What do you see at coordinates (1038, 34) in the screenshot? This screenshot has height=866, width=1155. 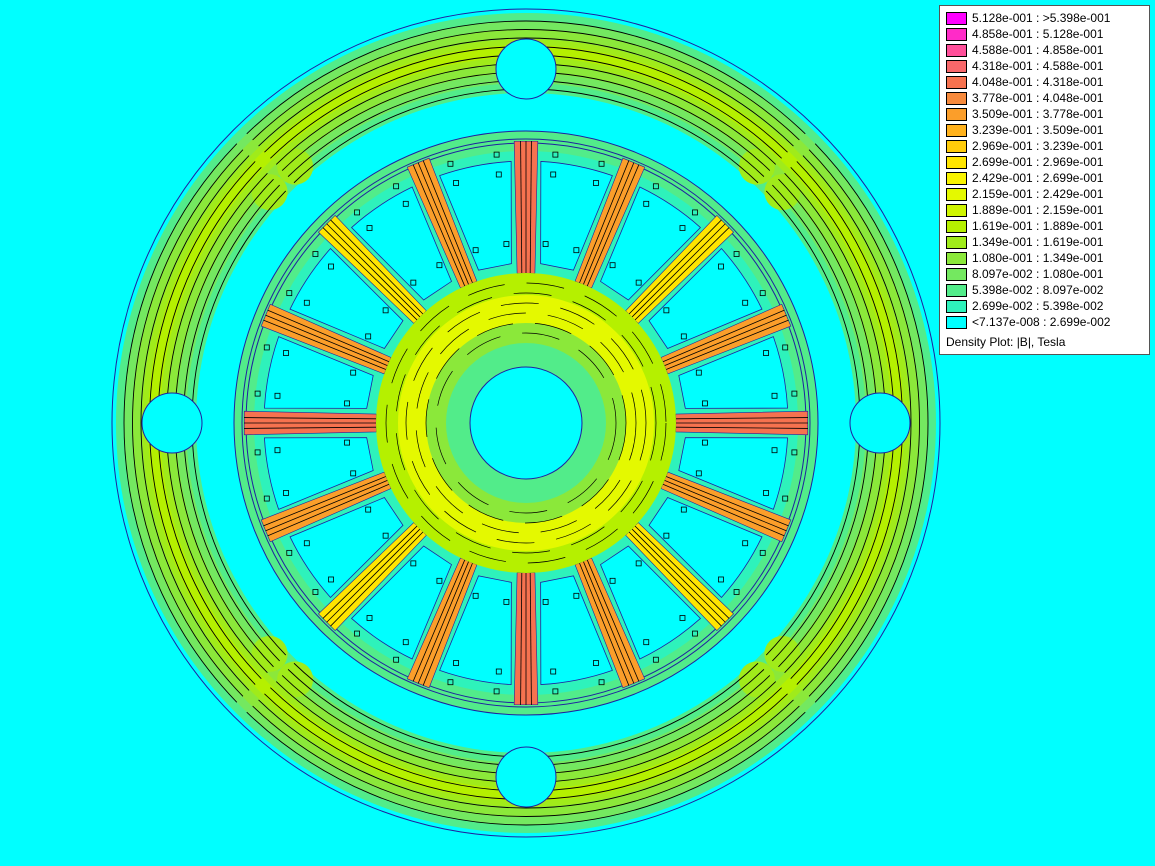 I see `legend-label: 4.858e-001 : 5.128e-001` at bounding box center [1038, 34].